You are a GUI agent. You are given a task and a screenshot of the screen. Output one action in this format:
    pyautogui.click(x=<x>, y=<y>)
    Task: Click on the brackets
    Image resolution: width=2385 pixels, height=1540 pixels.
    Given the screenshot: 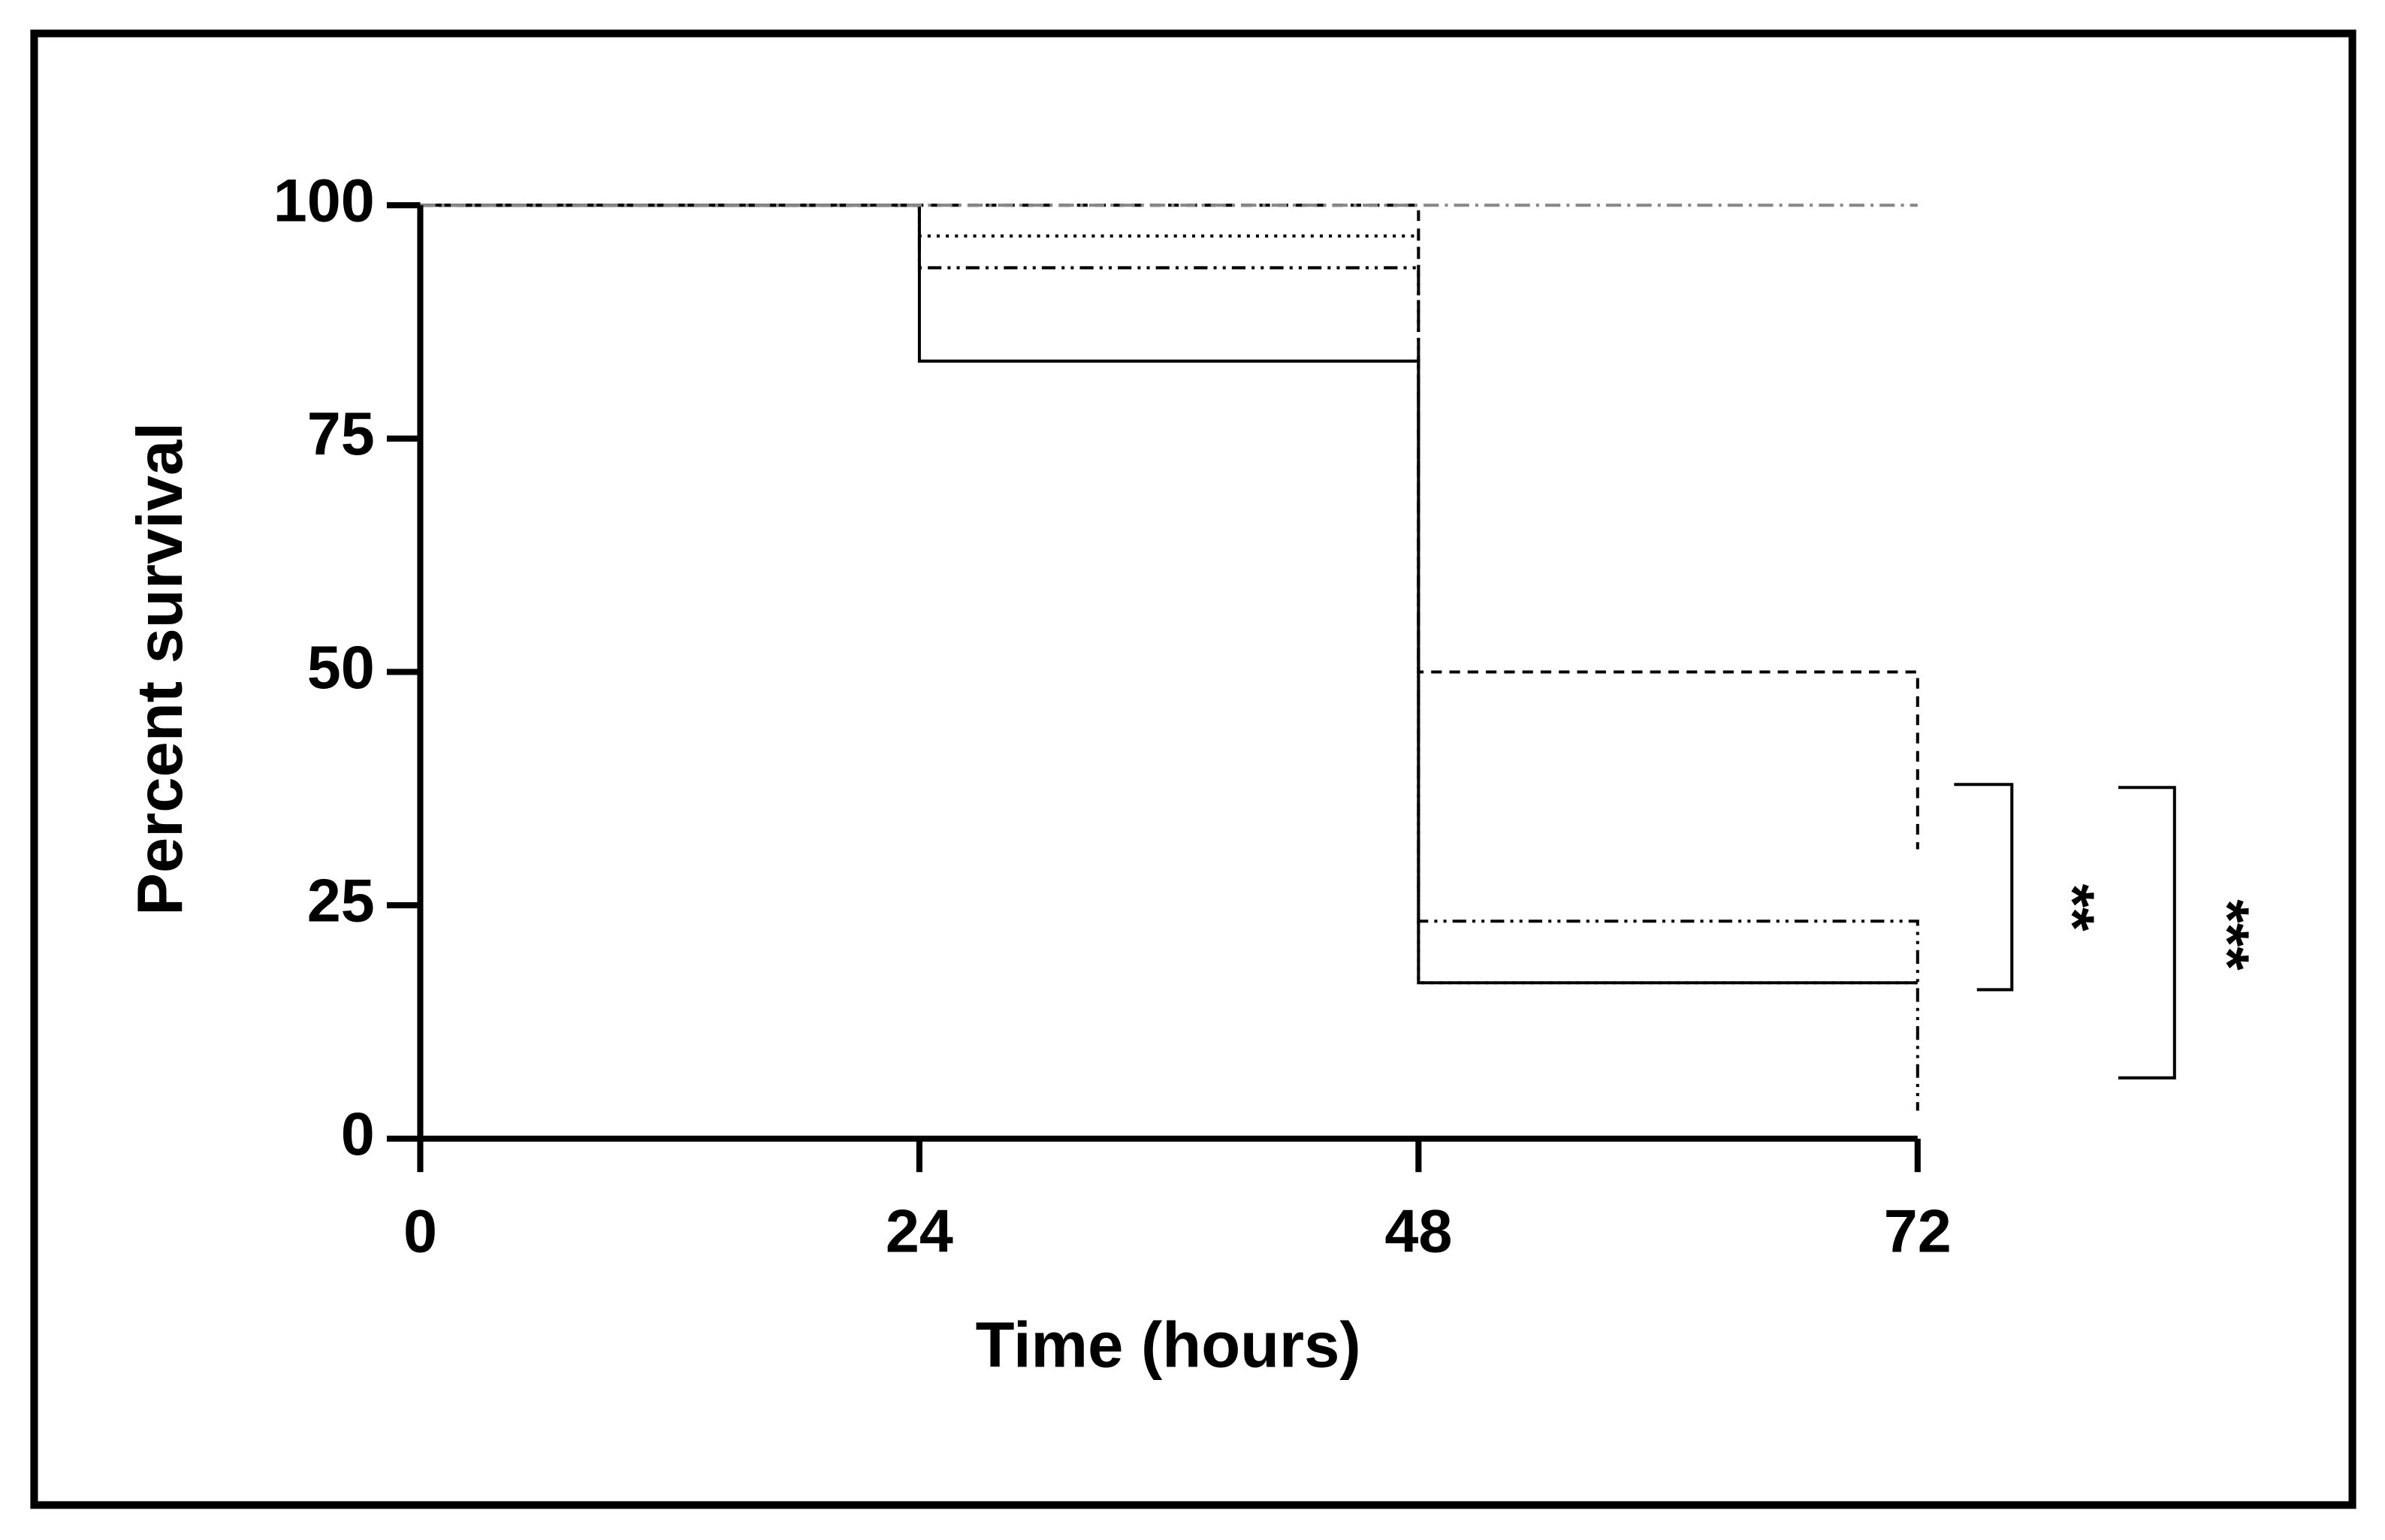 What is the action you would take?
    pyautogui.click(x=2065, y=932)
    